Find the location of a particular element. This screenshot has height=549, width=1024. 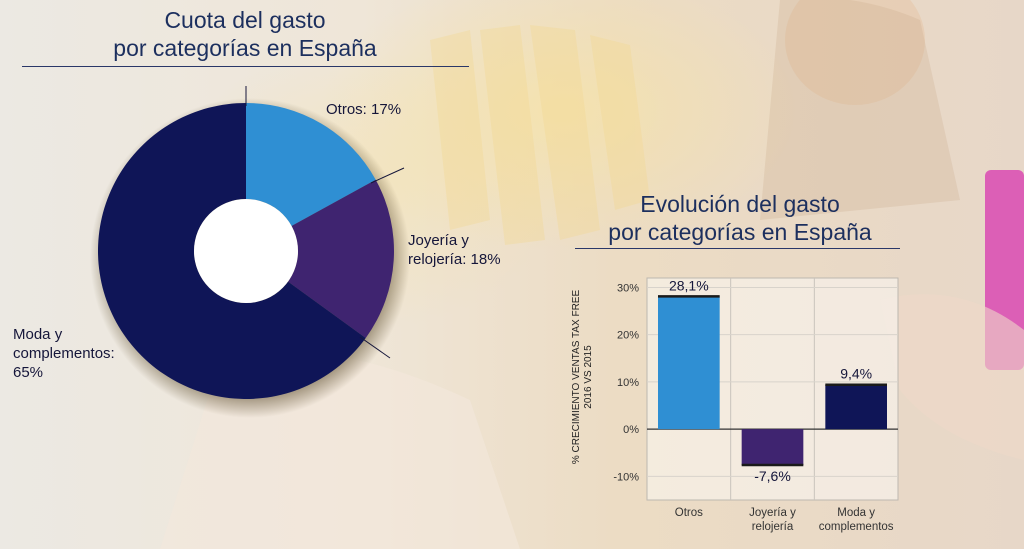

pie-label-joyeria: Joyería y relojería: 18% is located at coordinates (454, 250).